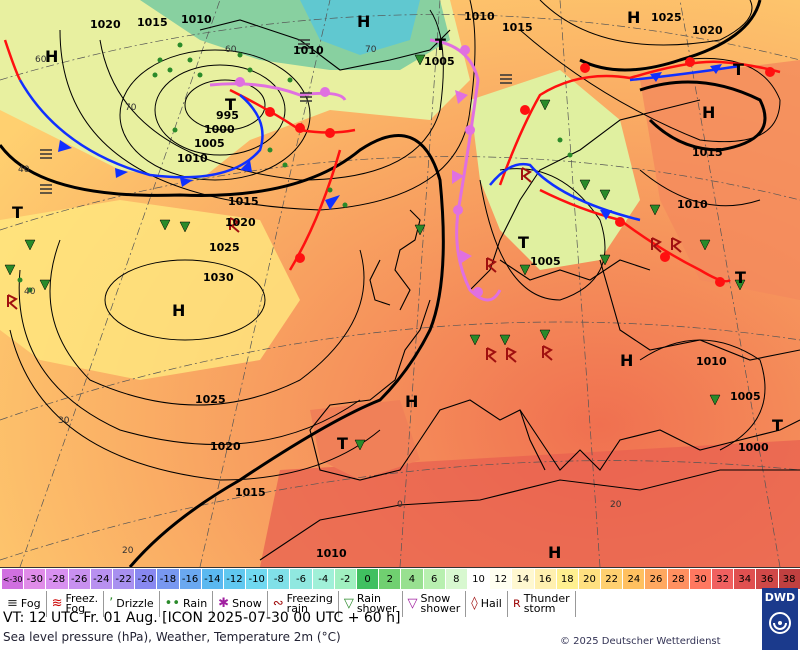 The height and width of the screenshot is (654, 800). Describe the element at coordinates (13, 579) in the screenshot. I see `temp-scale-cell: <-30` at that location.